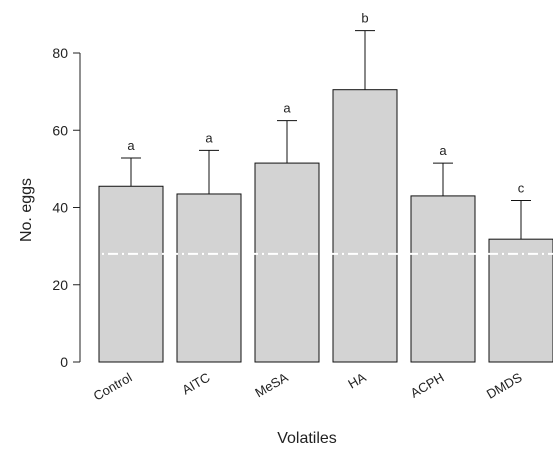 This screenshot has width=553, height=451. I want to click on x-tick-labels: Control AITC MeSA HA ACPH DMDS, so click(308, 386).